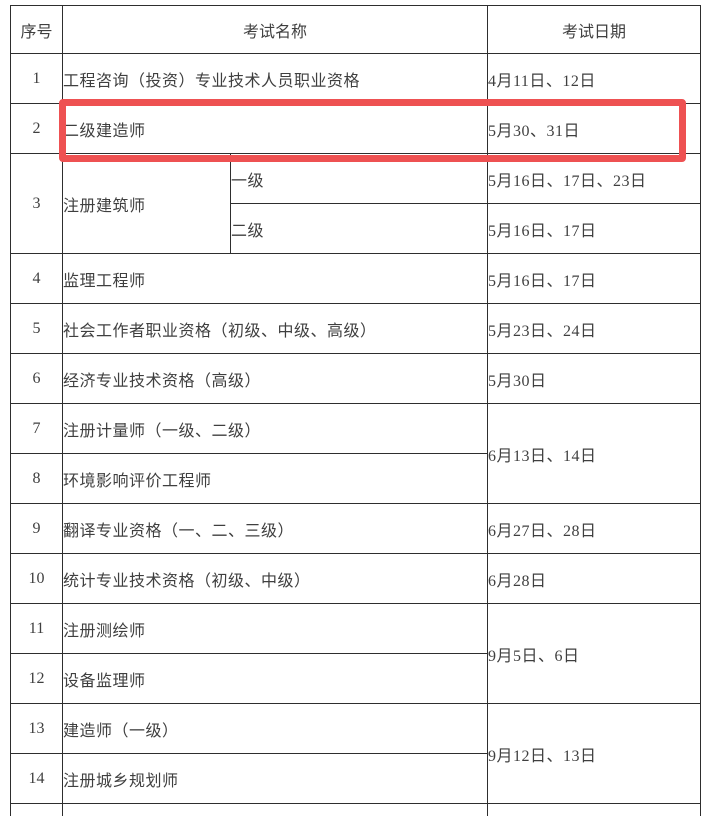  Describe the element at coordinates (275, 628) in the screenshot. I see `exam-name-cell: 注册测绘师` at that location.